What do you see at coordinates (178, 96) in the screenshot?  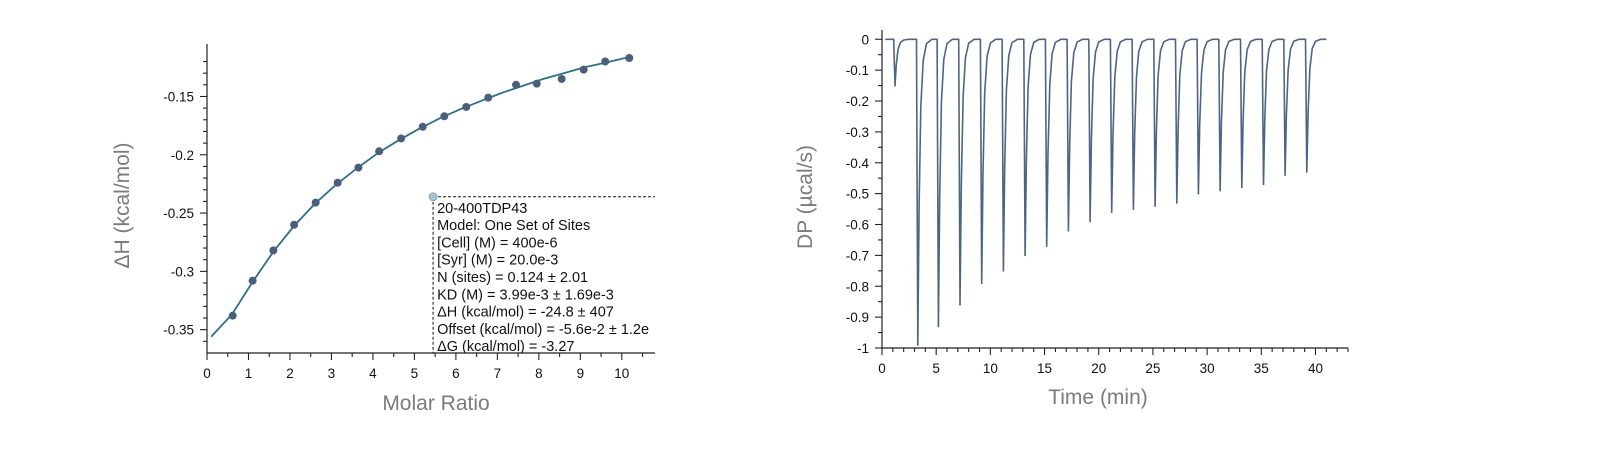 I see `y-tick-label: -0.15` at bounding box center [178, 96].